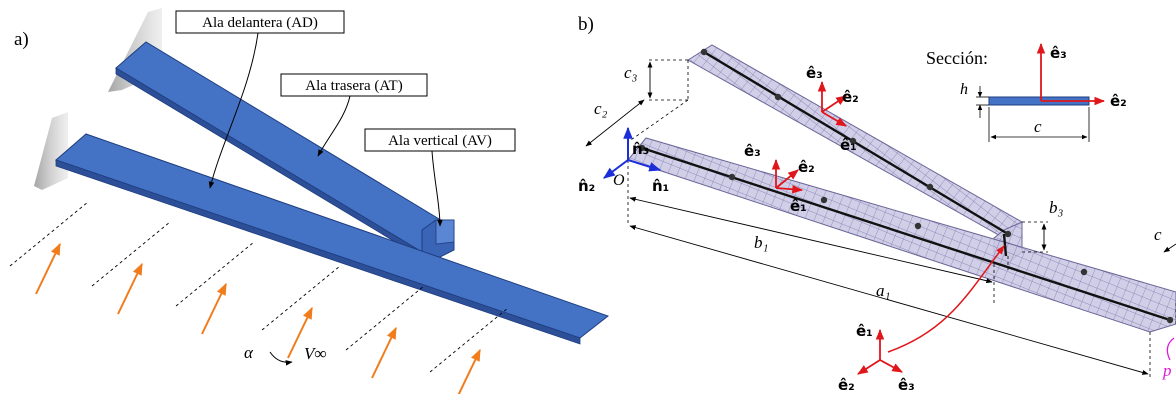 The image size is (1176, 394). Describe the element at coordinates (1170, 349) in the screenshot. I see `magenta-mark` at that location.